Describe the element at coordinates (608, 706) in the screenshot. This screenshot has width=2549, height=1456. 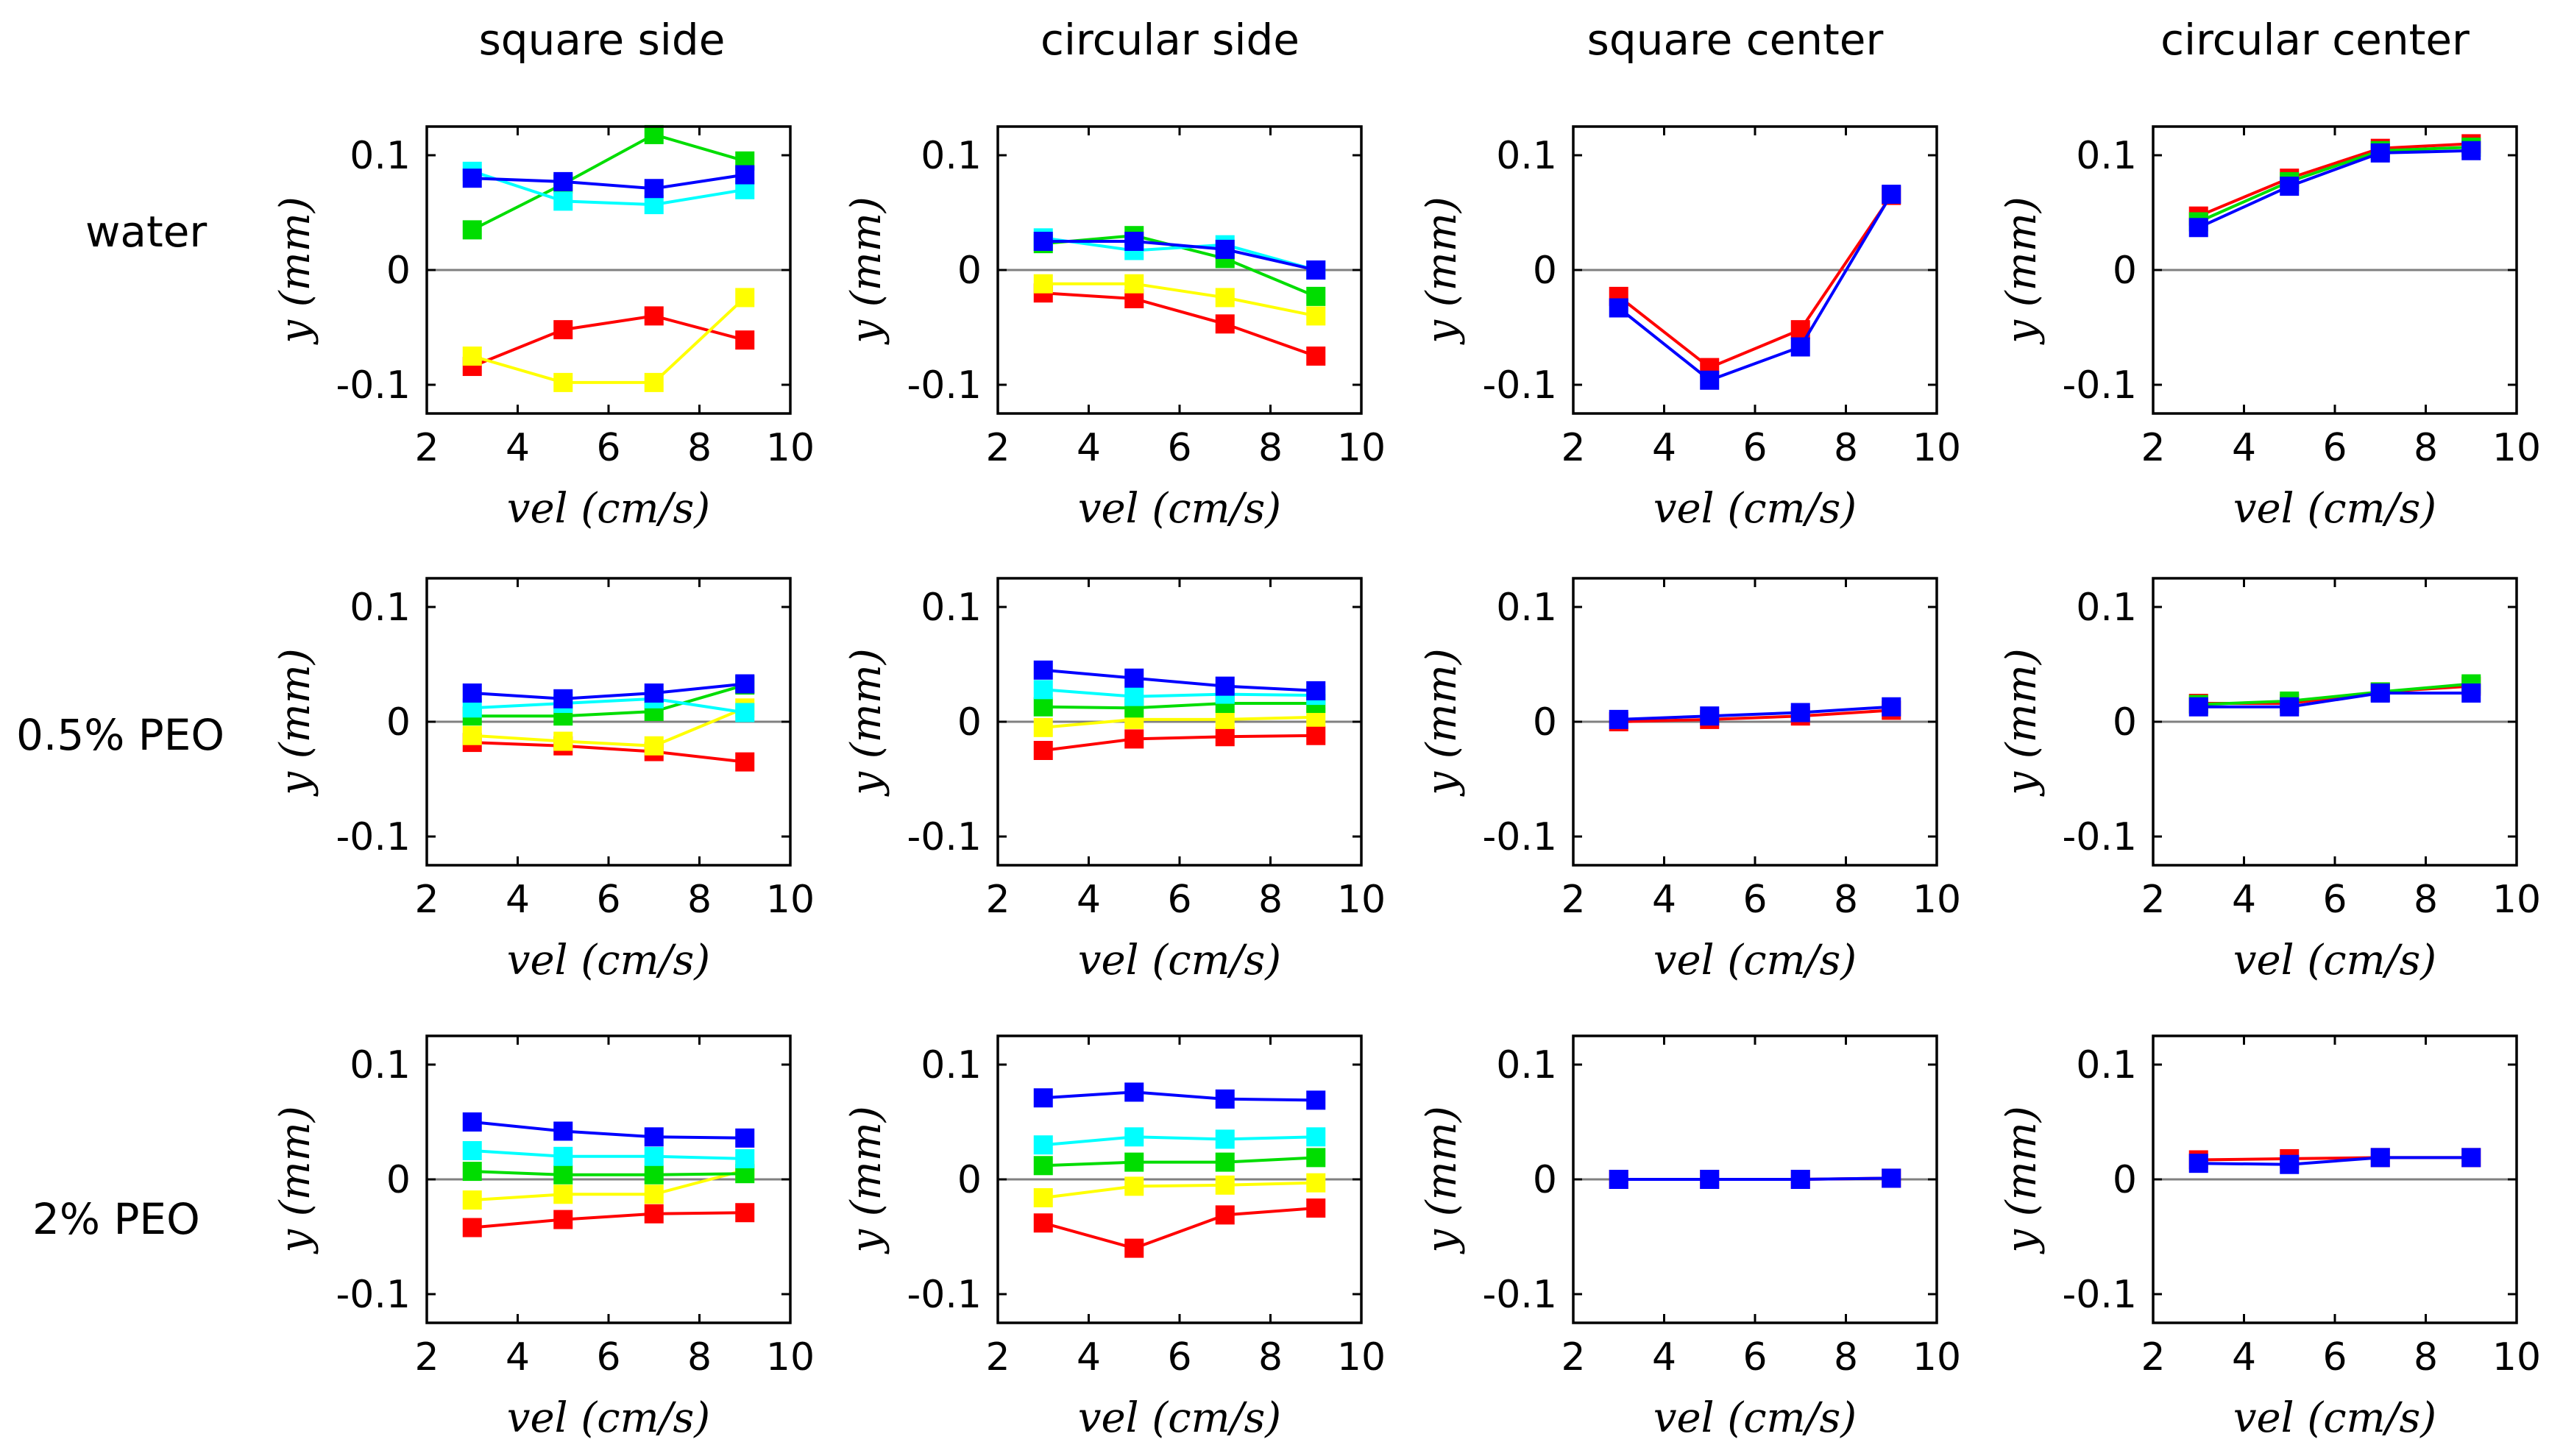
I see `series-line-cyan` at that location.